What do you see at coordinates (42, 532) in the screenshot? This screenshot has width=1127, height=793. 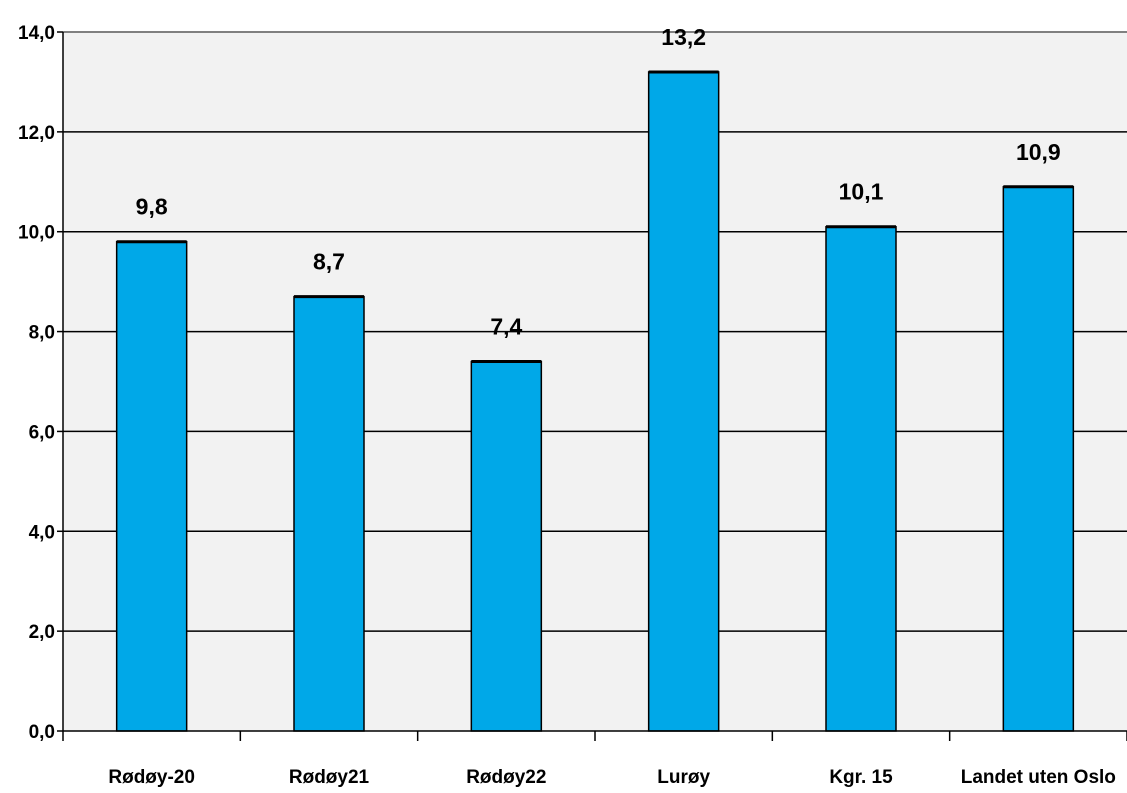 I see `y-tick-label: 4,0` at bounding box center [42, 532].